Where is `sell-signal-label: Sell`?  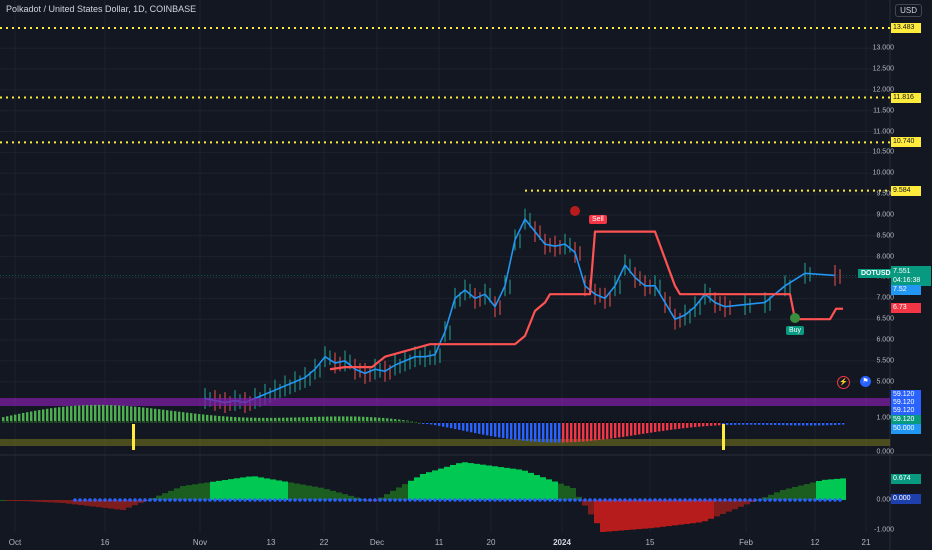 sell-signal-label: Sell is located at coordinates (598, 219).